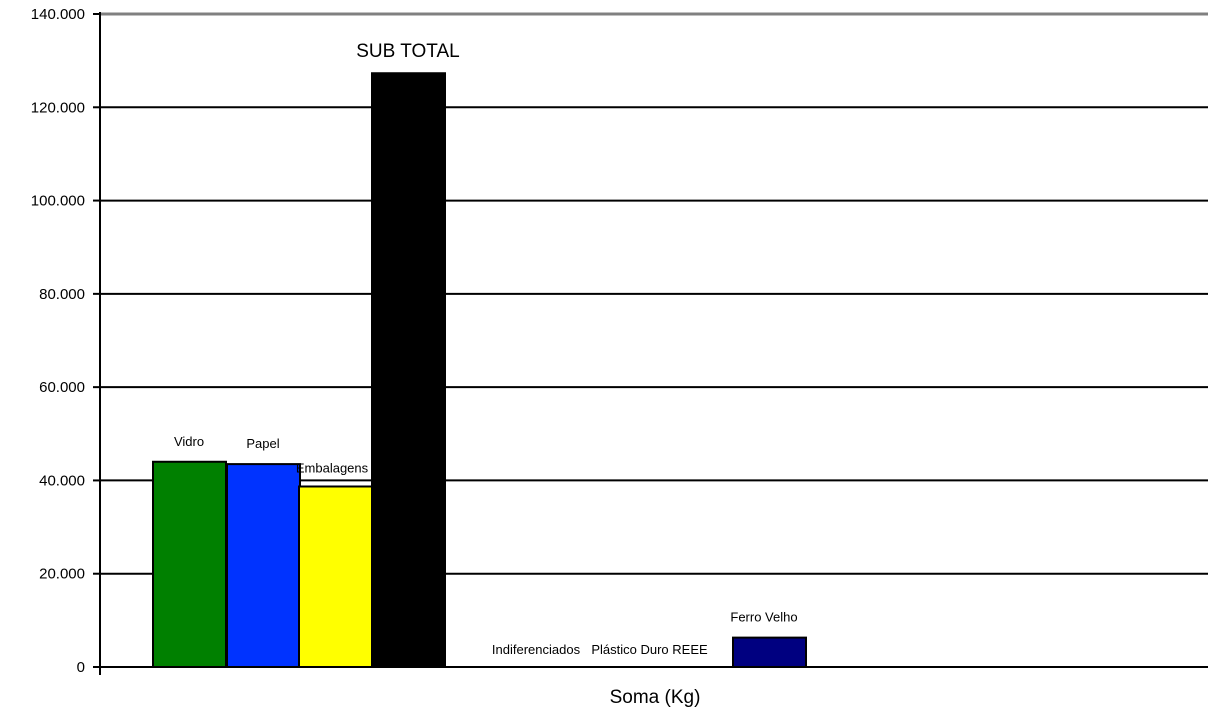  Describe the element at coordinates (407, 51) in the screenshot. I see `bar-label: SUB TOTAL` at that location.